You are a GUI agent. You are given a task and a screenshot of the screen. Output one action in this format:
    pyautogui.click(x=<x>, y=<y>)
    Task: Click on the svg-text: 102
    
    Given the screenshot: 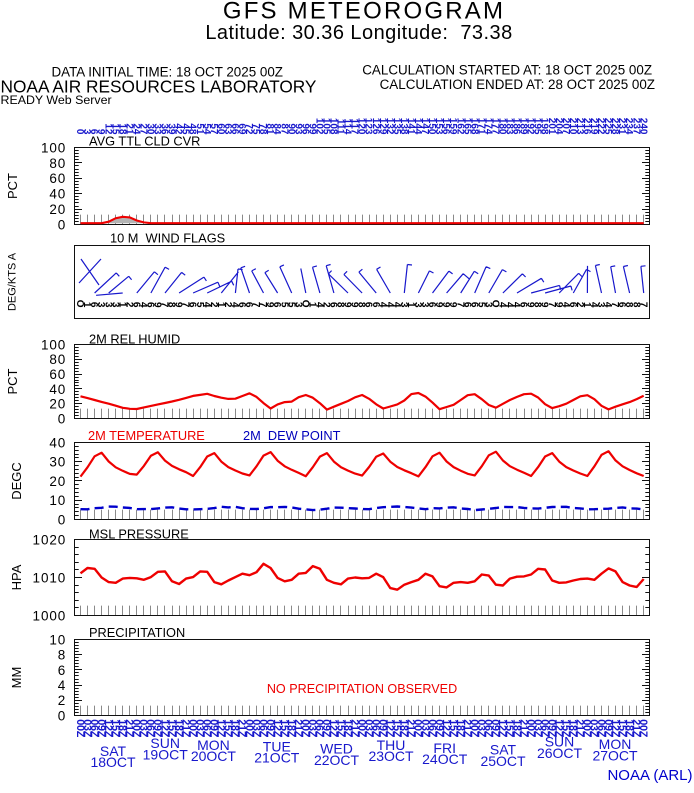 What is the action you would take?
    pyautogui.click(x=319, y=126)
    